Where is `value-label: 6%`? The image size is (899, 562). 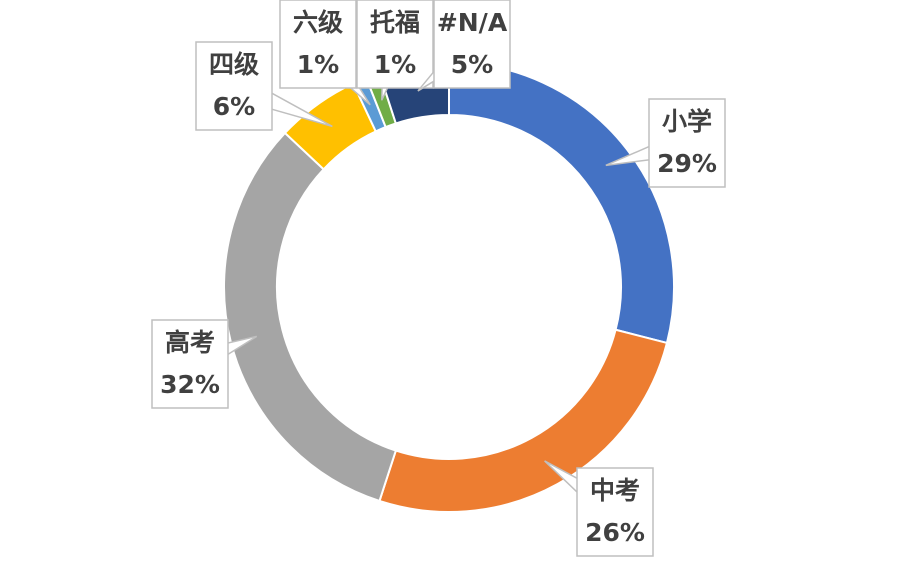 value-label: 6% is located at coordinates (234, 106).